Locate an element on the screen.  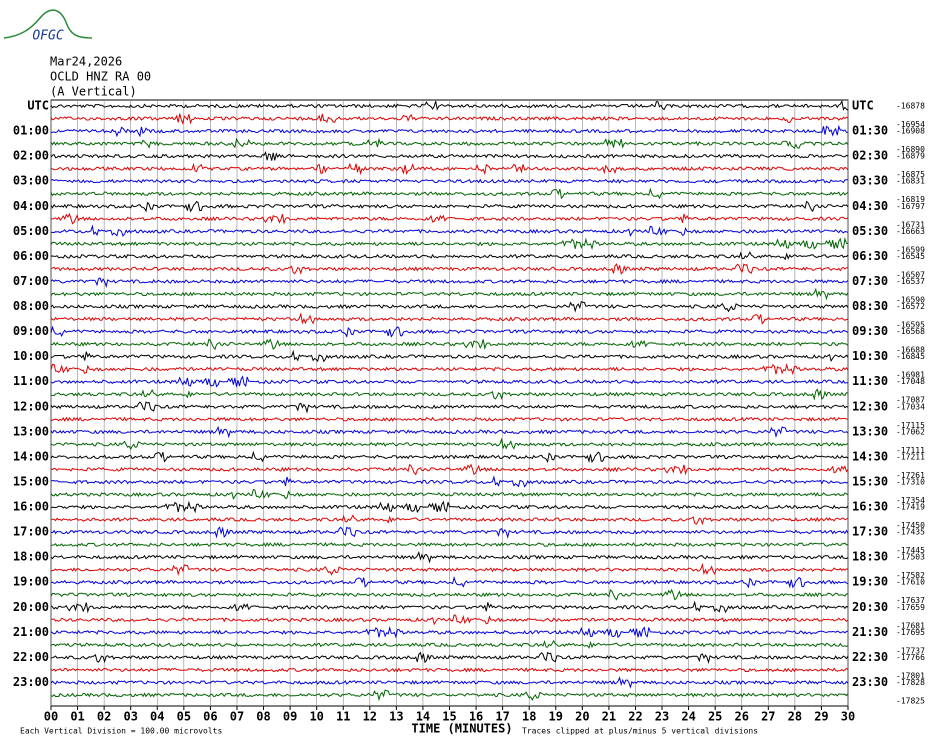
trace-offset: -16663 is located at coordinates (910, 231).